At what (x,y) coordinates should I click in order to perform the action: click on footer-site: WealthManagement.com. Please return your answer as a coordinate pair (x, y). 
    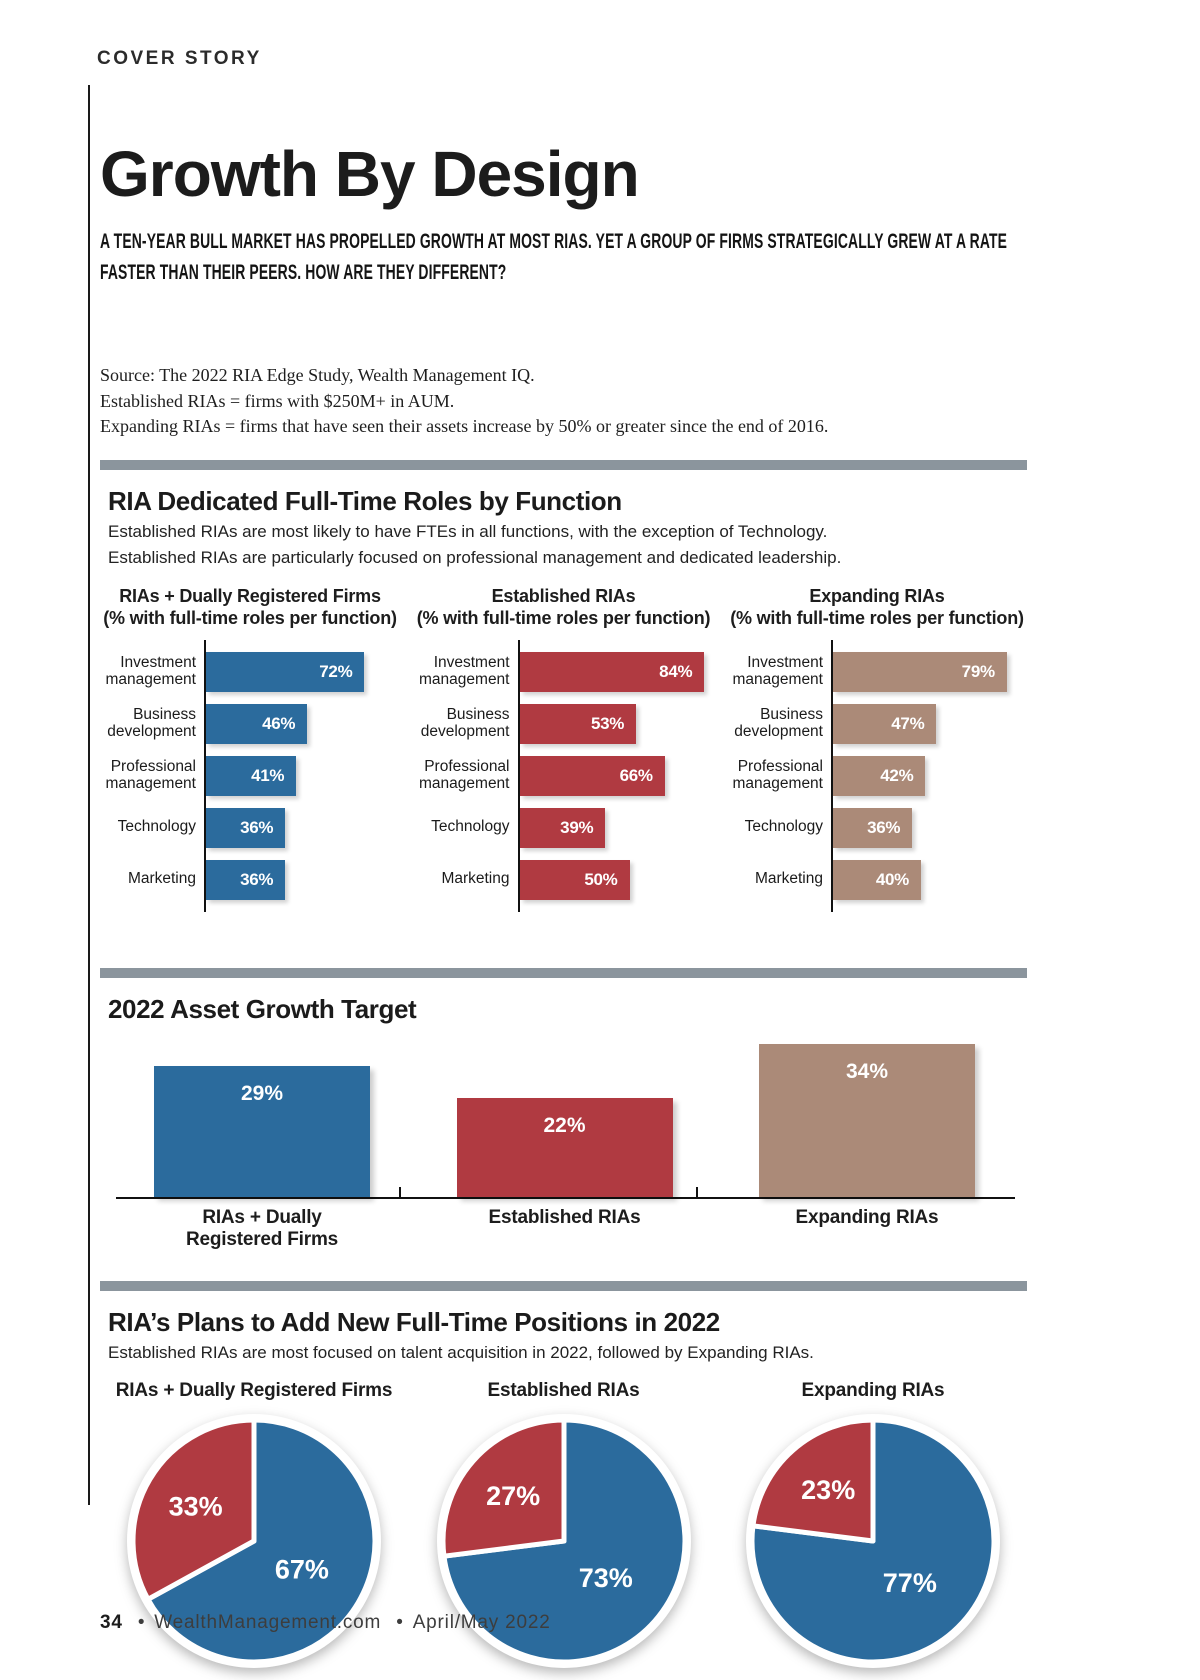
    Looking at the image, I should click on (268, 1622).